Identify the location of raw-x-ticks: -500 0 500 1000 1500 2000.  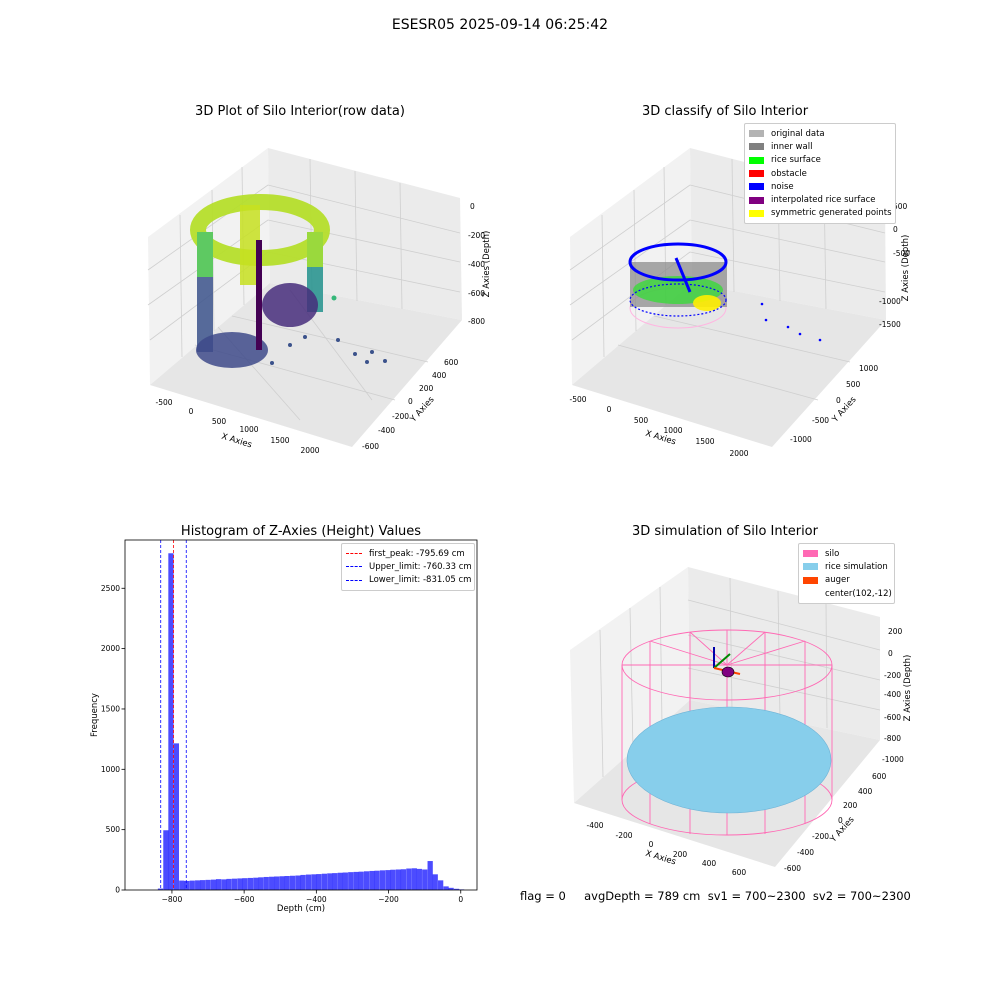
(237, 426).